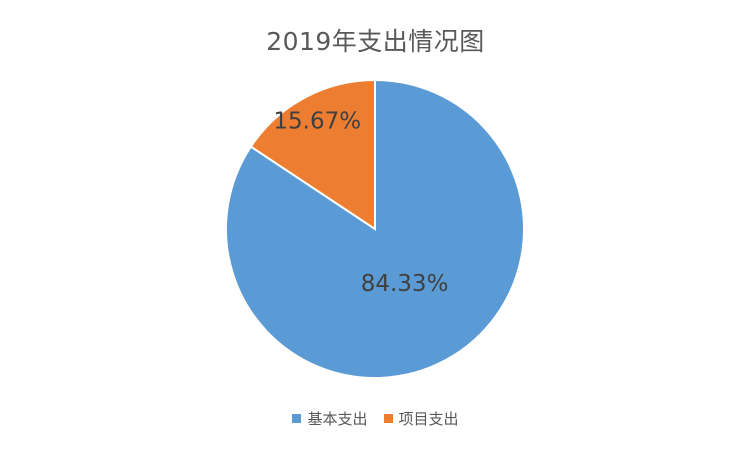 Image resolution: width=751 pixels, height=451 pixels. Describe the element at coordinates (317, 121) in the screenshot. I see `data-label-project: 15.67%` at that location.